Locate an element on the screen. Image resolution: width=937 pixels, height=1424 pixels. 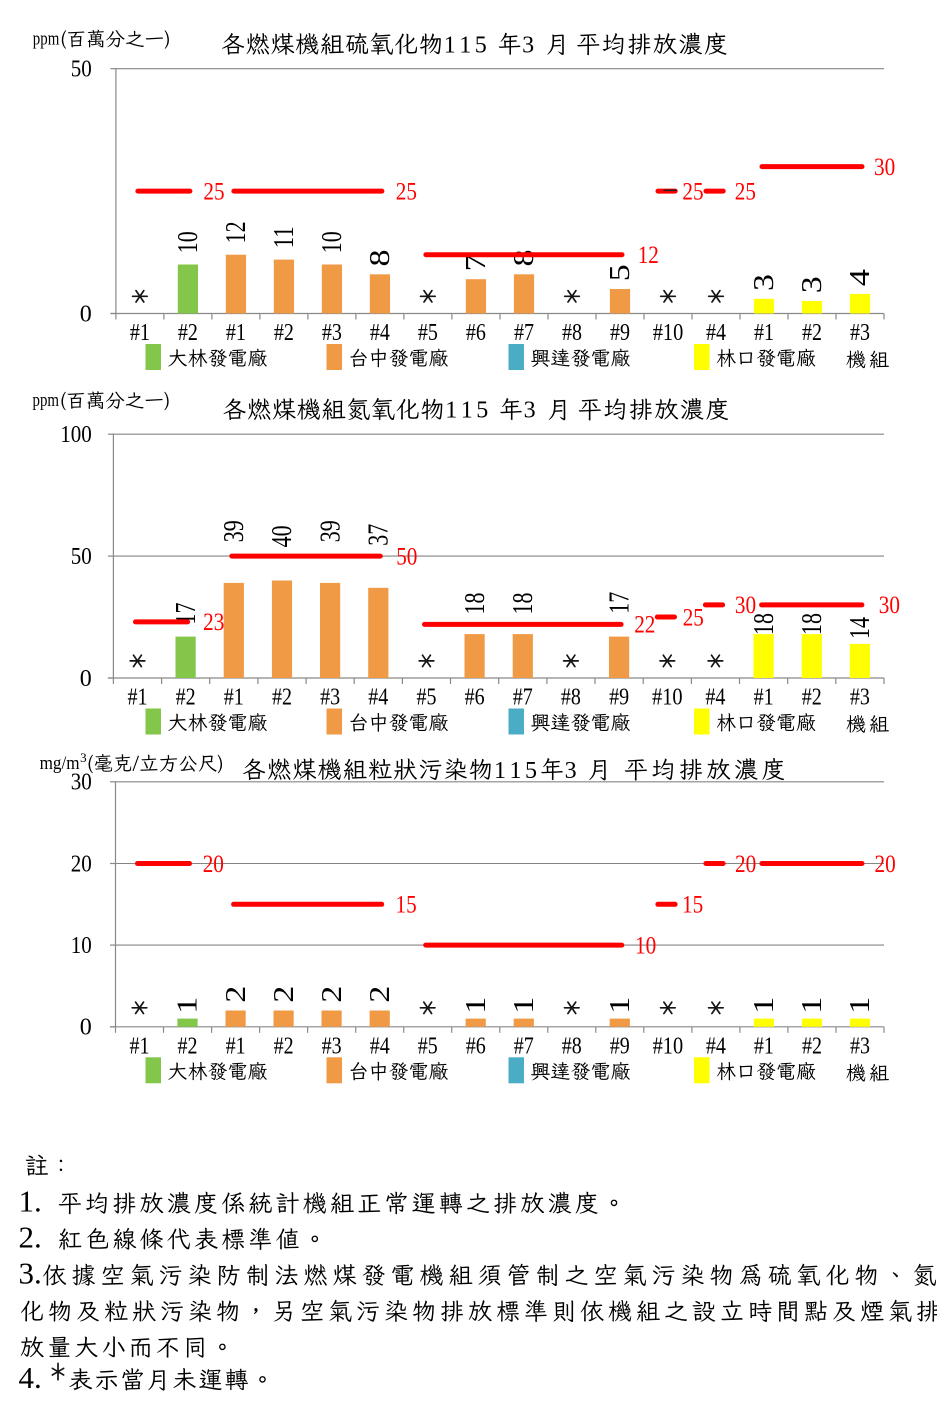
svg-text: 11 is located at coordinates (284, 237).